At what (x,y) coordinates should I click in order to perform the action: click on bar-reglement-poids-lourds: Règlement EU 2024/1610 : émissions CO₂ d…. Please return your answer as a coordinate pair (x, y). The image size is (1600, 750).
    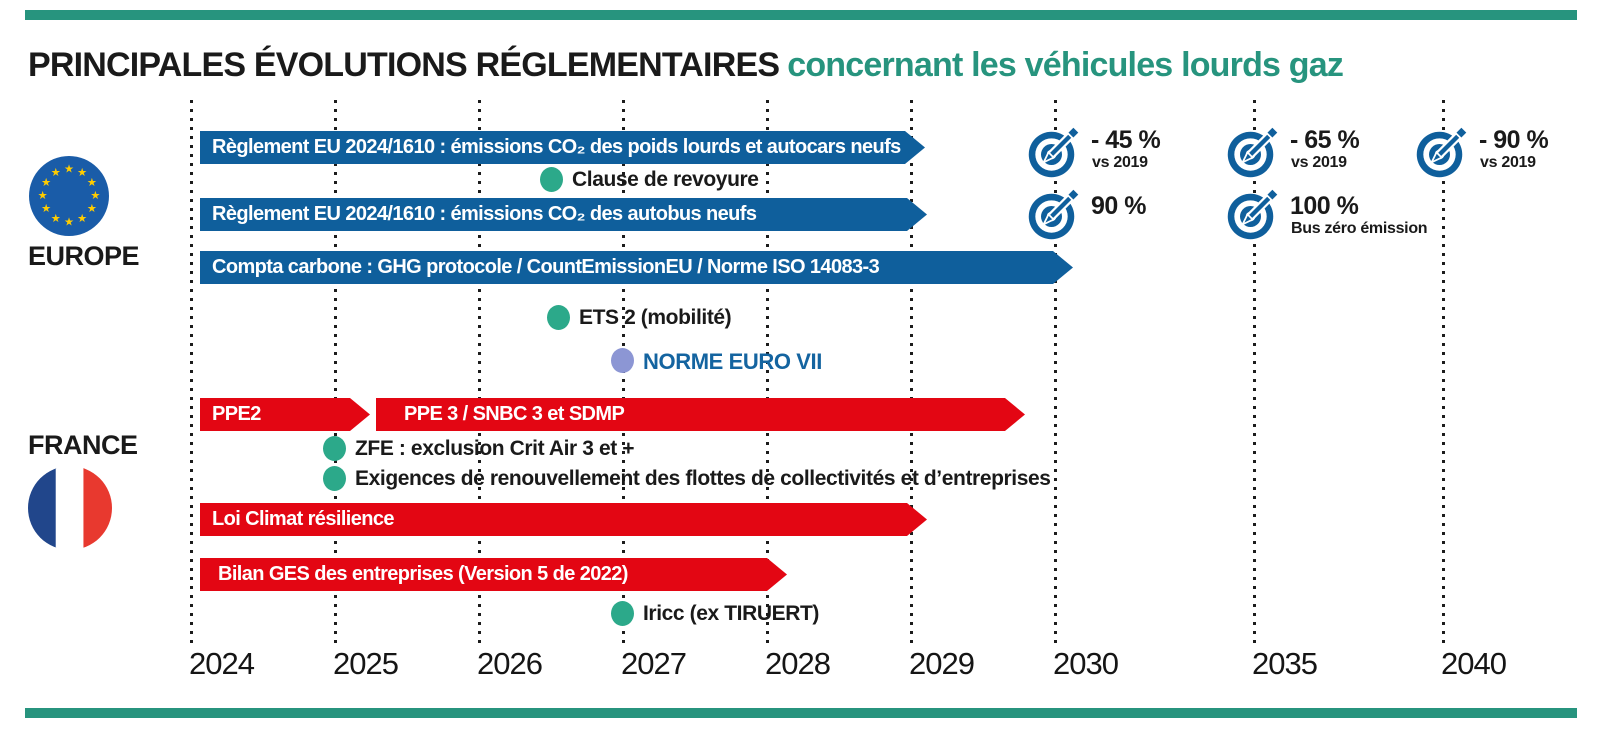
    Looking at the image, I should click on (562, 147).